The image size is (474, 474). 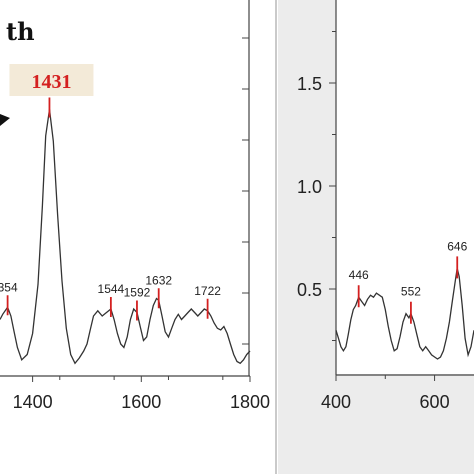 I want to click on right-peak-label: 446, so click(x=359, y=275).